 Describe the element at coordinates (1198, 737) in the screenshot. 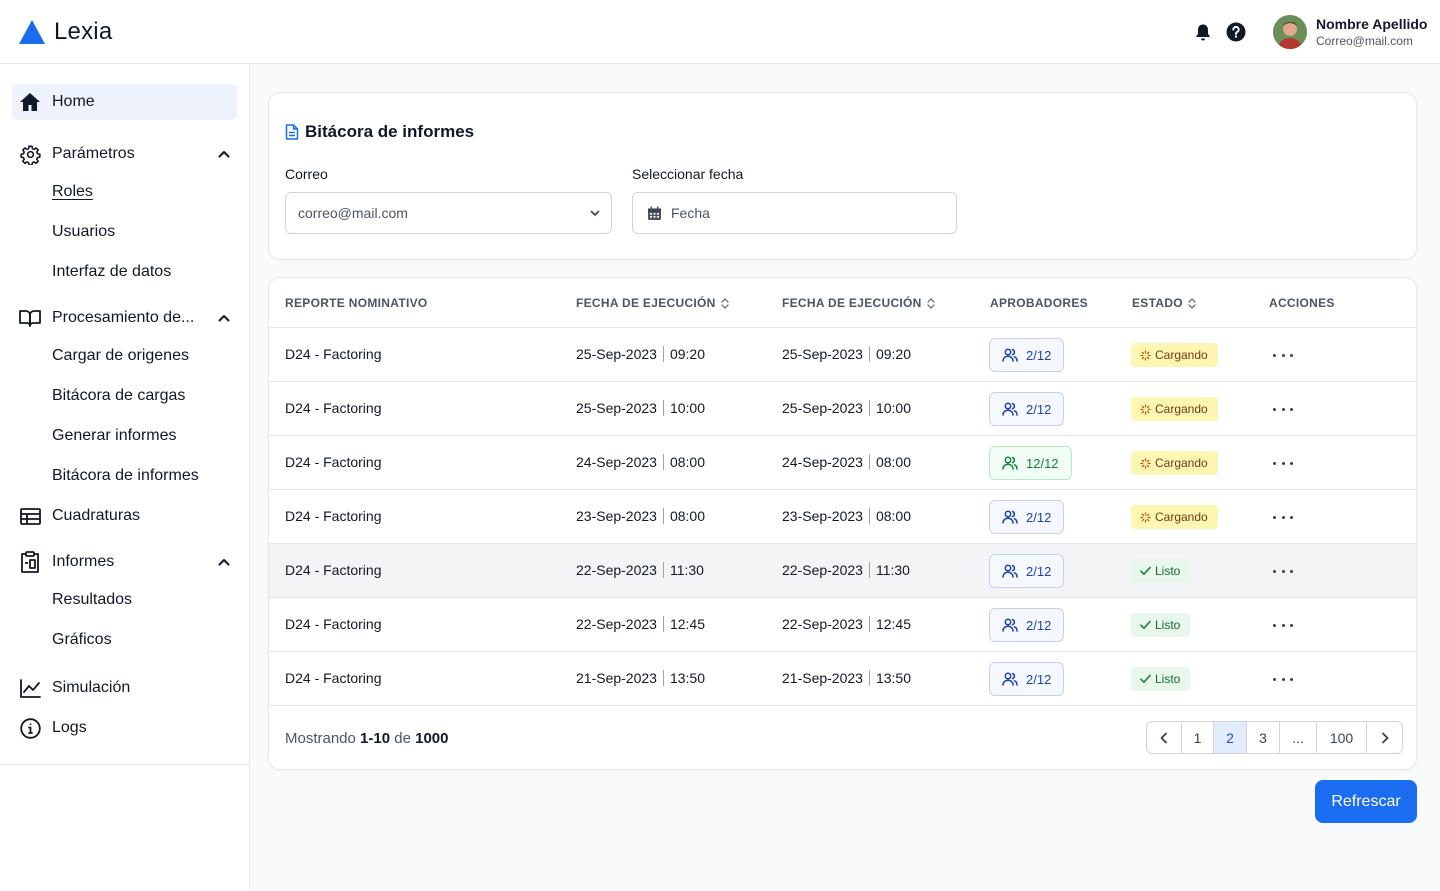

I see `page-button-1: 1` at that location.